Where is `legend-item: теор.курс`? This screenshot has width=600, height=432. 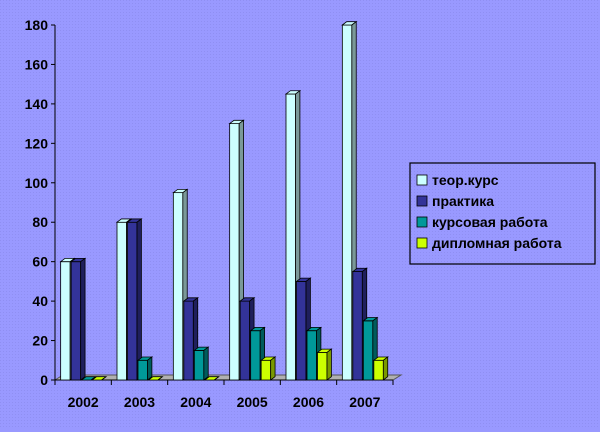 legend-item: теор.курс is located at coordinates (457, 180).